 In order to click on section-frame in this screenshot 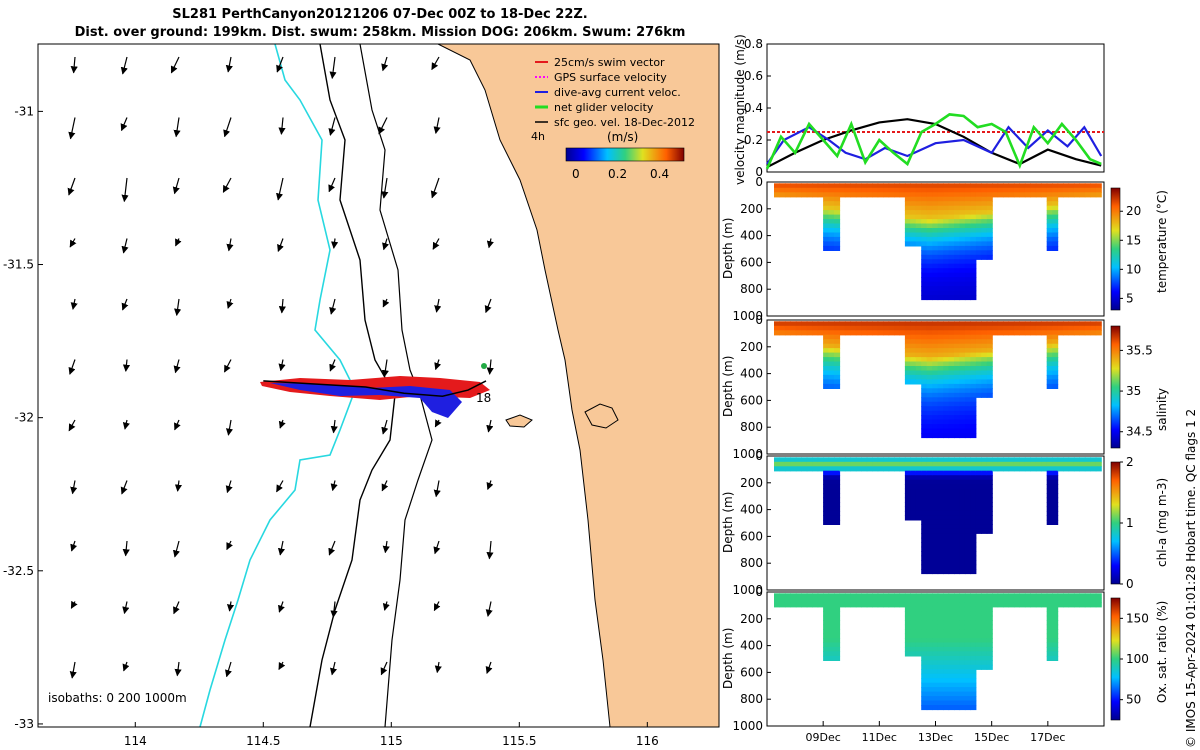, I will do `click(935, 387)`.